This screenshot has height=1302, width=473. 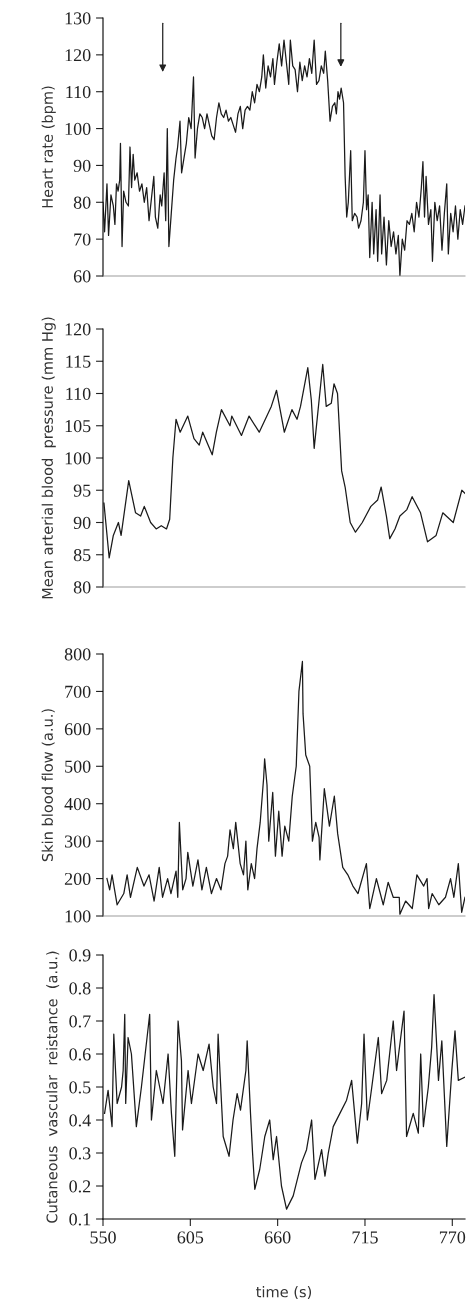 I want to click on y-tick-label: 95, so click(x=82, y=490).